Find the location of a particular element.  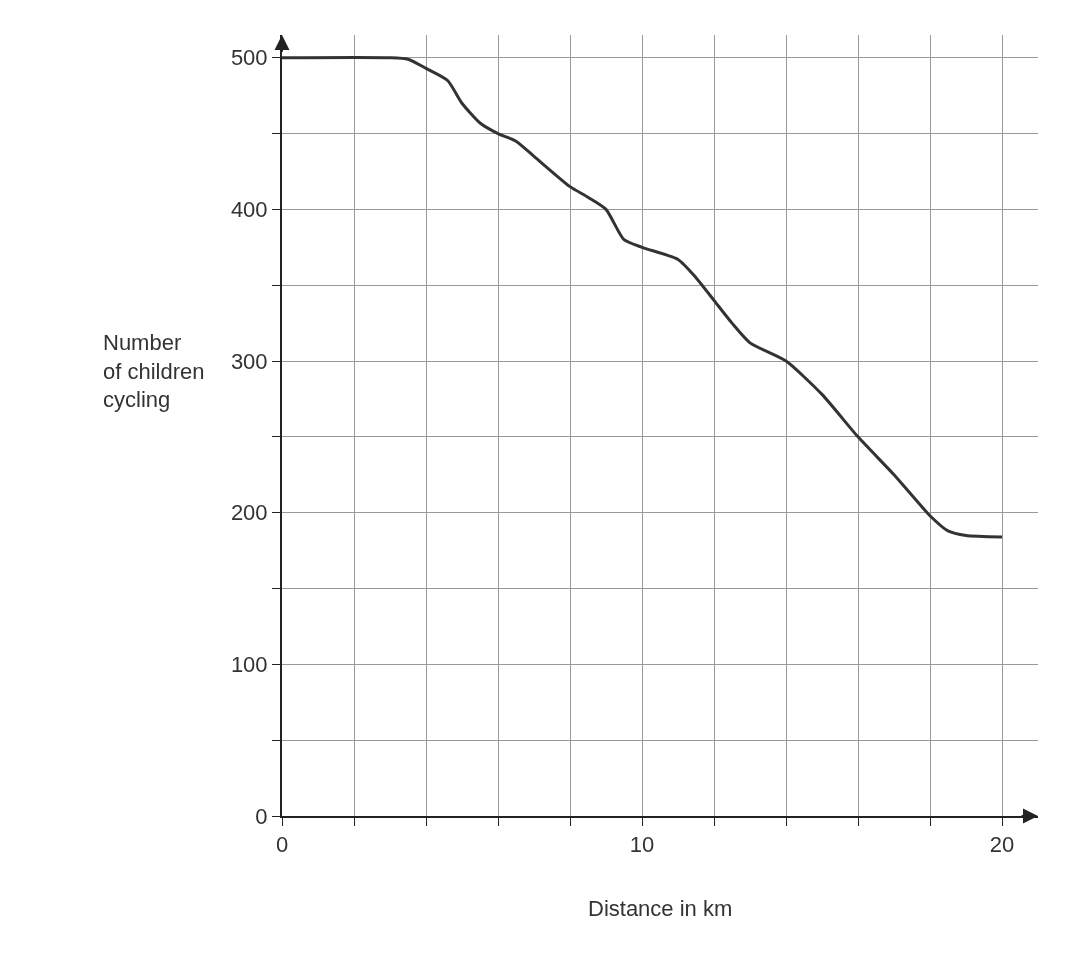

y-tick-label: 200 is located at coordinates (249, 513).